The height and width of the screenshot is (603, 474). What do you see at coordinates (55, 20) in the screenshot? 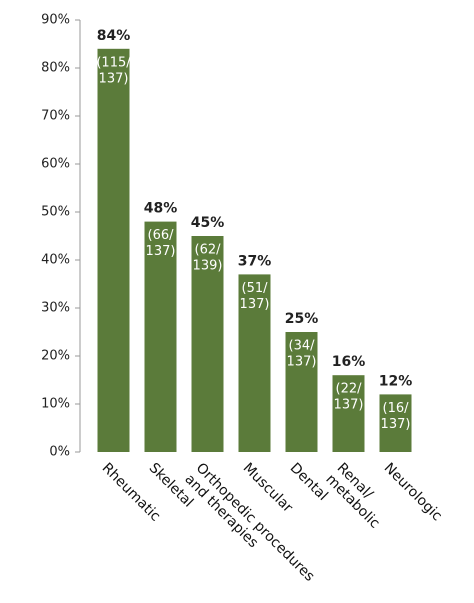
I see `y-tick-label: 90%` at bounding box center [55, 20].